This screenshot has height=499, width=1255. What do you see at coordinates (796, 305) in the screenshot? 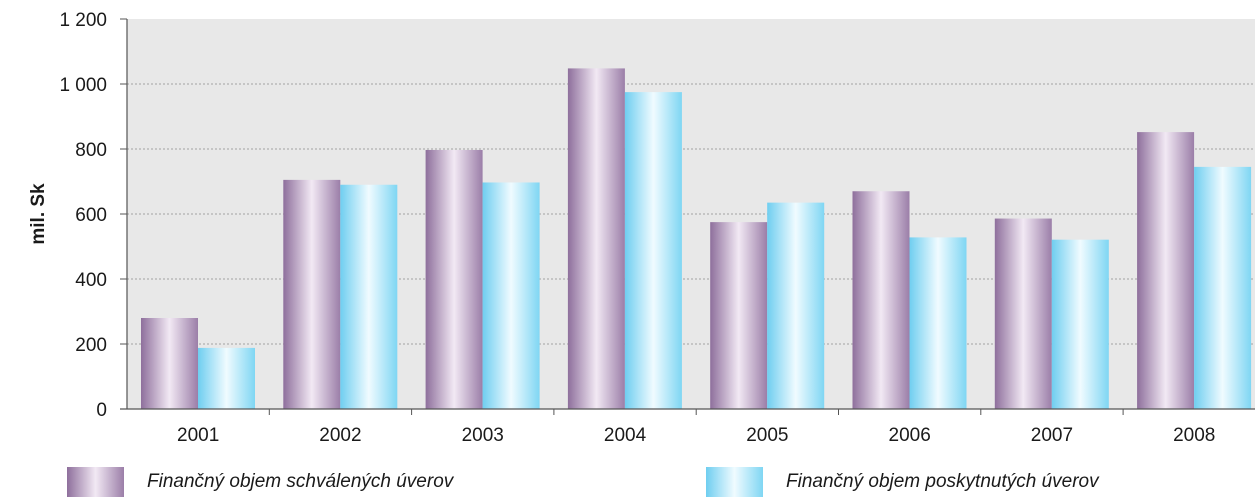
I see `bar-provided-2005` at bounding box center [796, 305].